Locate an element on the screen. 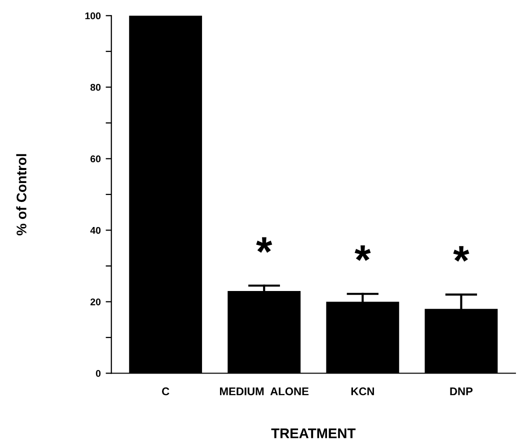 The height and width of the screenshot is (447, 518). x-tick-label: KCN is located at coordinates (362, 391).